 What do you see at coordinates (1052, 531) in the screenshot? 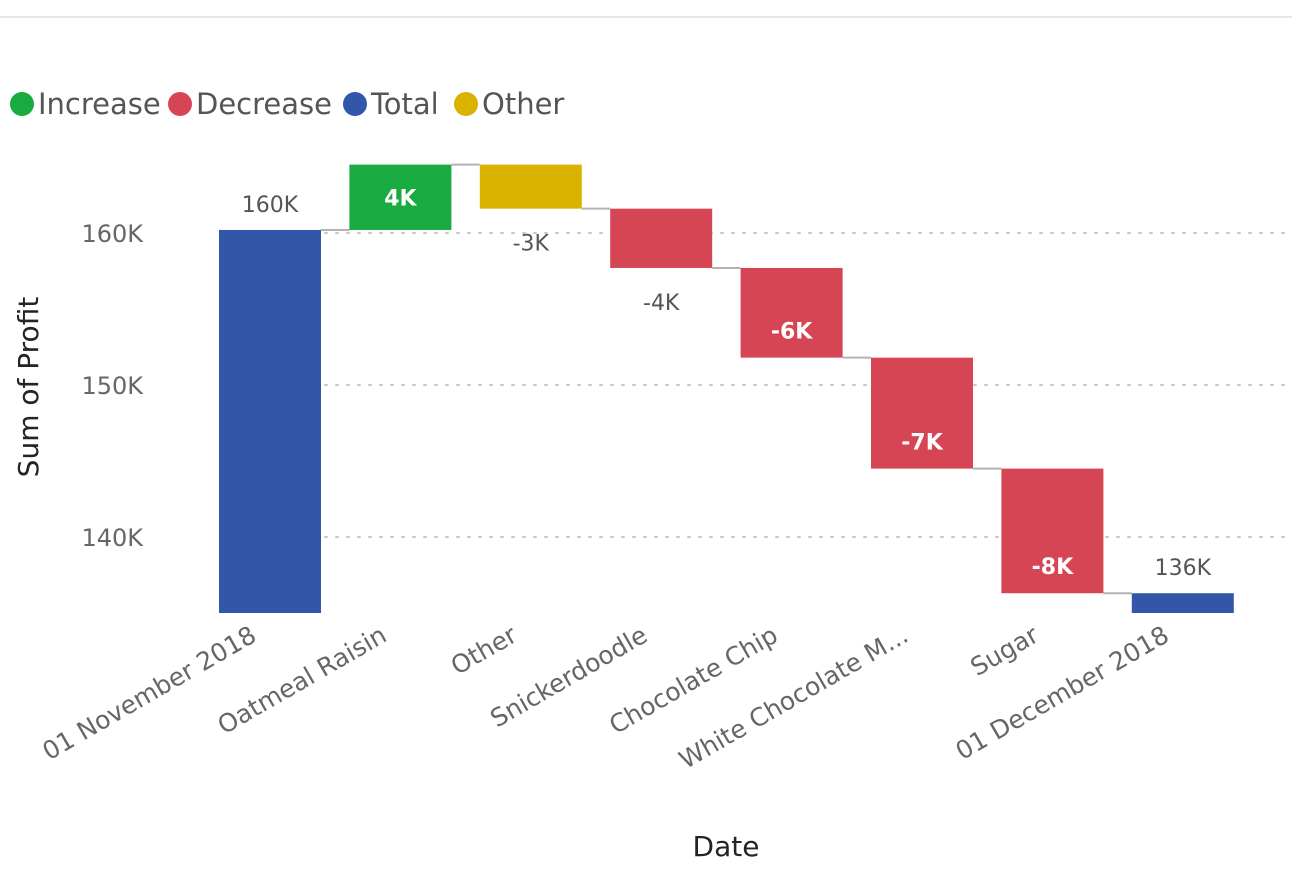
I see `bar-sugar` at bounding box center [1052, 531].